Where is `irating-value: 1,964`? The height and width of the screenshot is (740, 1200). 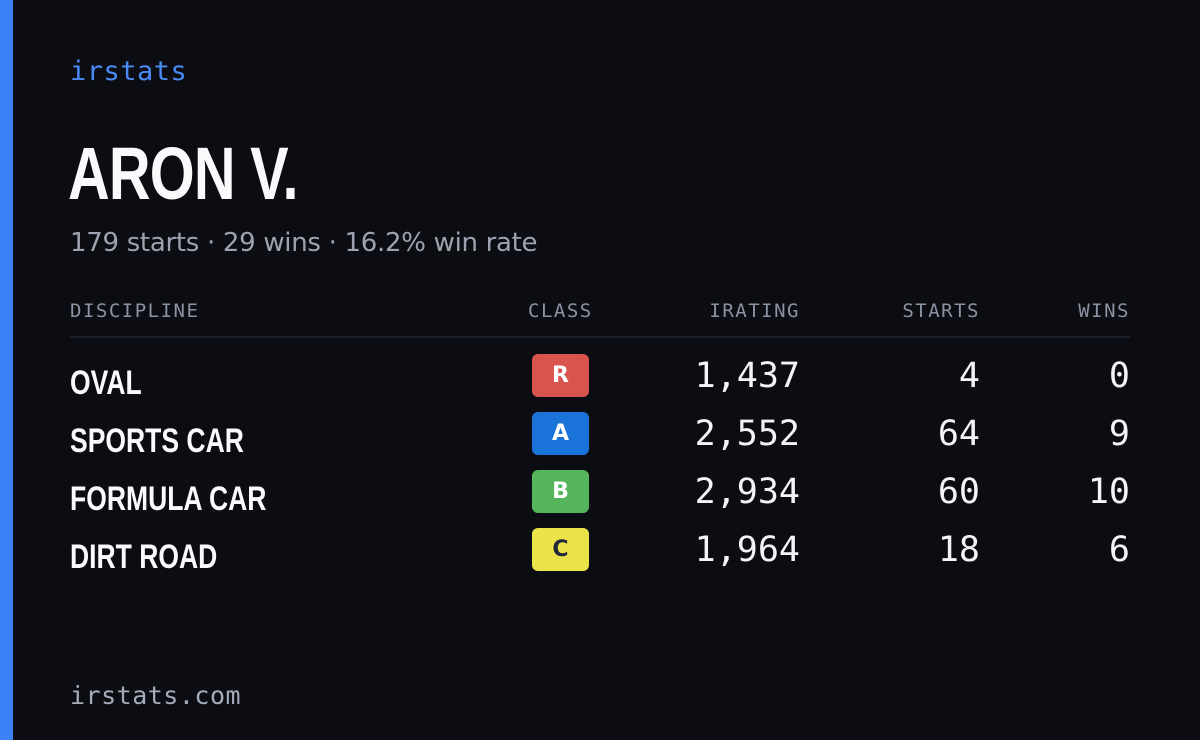 irating-value: 1,964 is located at coordinates (747, 550).